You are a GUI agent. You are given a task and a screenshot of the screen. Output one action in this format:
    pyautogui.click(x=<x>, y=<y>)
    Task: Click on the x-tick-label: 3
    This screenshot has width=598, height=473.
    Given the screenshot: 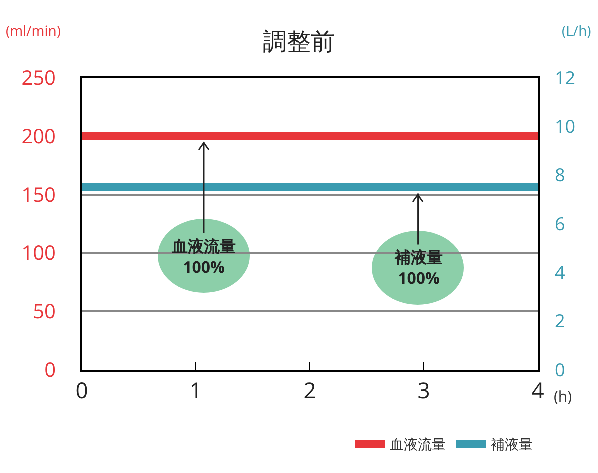 What is the action you would take?
    pyautogui.click(x=424, y=390)
    